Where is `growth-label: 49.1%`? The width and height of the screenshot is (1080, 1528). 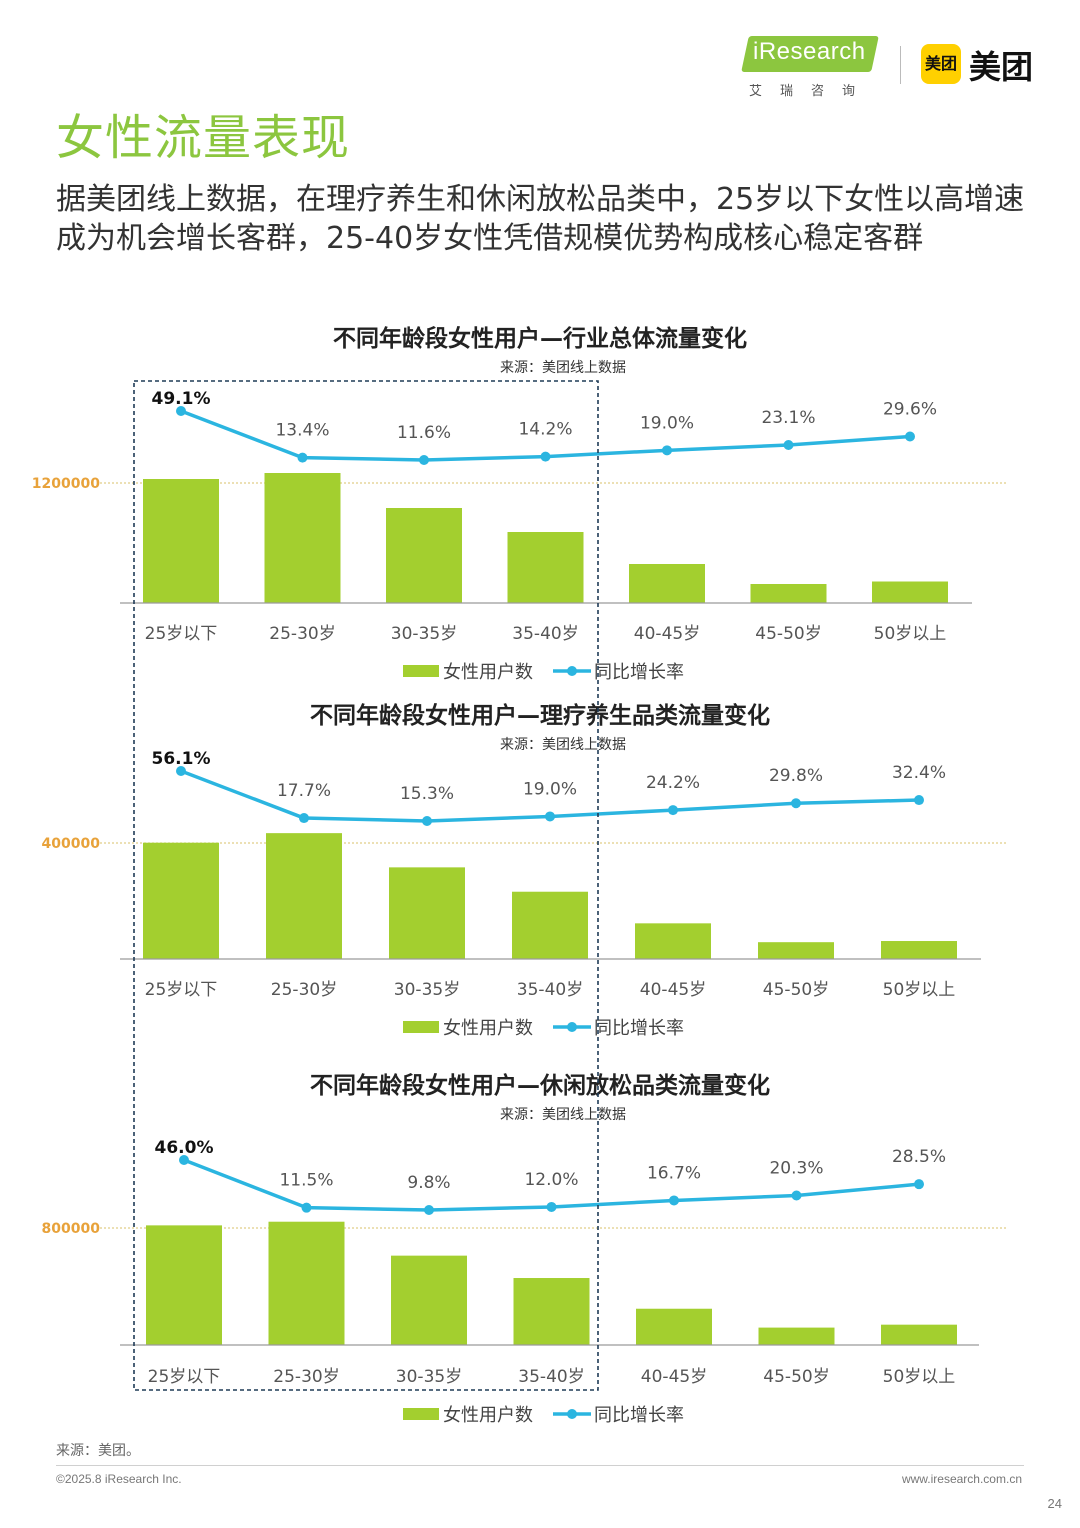
growth-label: 49.1% is located at coordinates (181, 399).